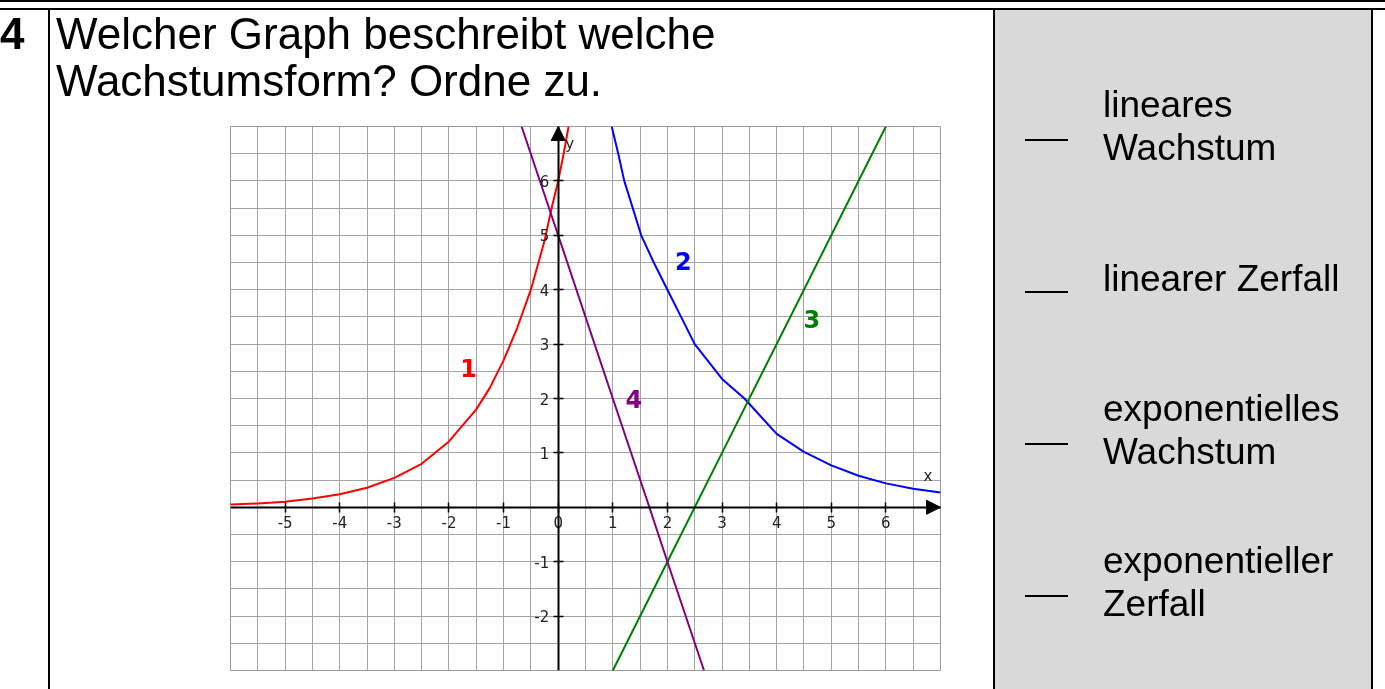  I want to click on x-tick-label: -5, so click(285, 523).